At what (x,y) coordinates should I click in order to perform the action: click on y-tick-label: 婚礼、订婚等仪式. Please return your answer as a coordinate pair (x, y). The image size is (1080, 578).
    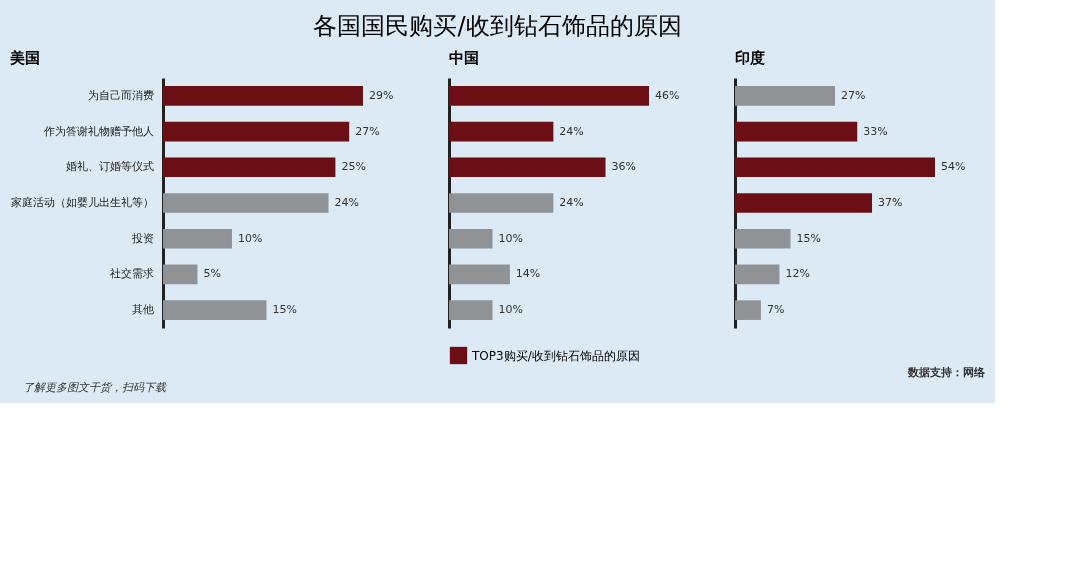
    Looking at the image, I should click on (109, 167).